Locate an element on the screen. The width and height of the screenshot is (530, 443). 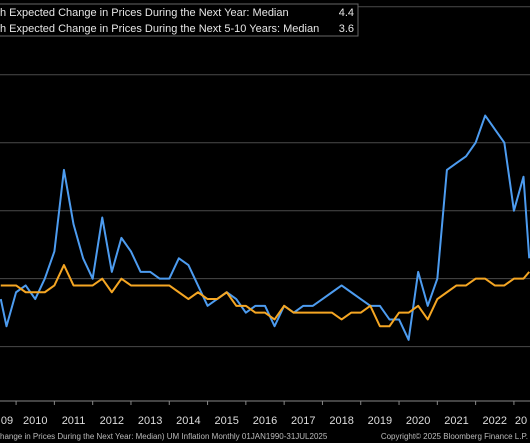
x-tick-label: 2016 is located at coordinates (265, 421).